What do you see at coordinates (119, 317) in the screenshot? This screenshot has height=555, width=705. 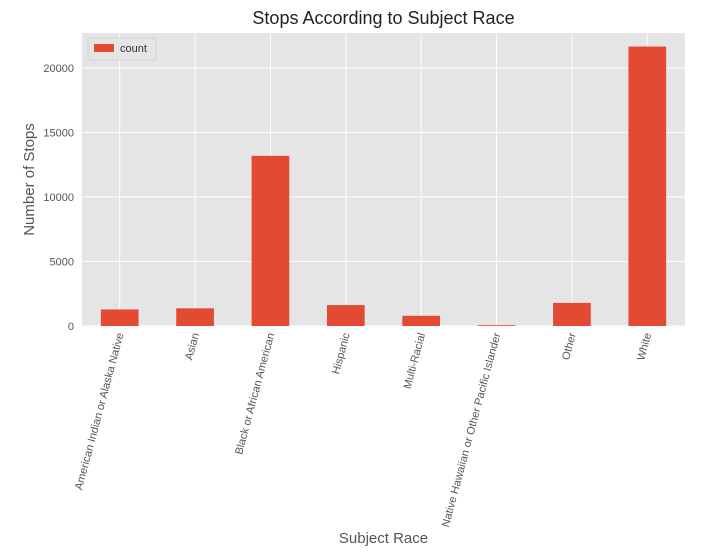 I see `bar-american-indian-or-alaska-native` at bounding box center [119, 317].